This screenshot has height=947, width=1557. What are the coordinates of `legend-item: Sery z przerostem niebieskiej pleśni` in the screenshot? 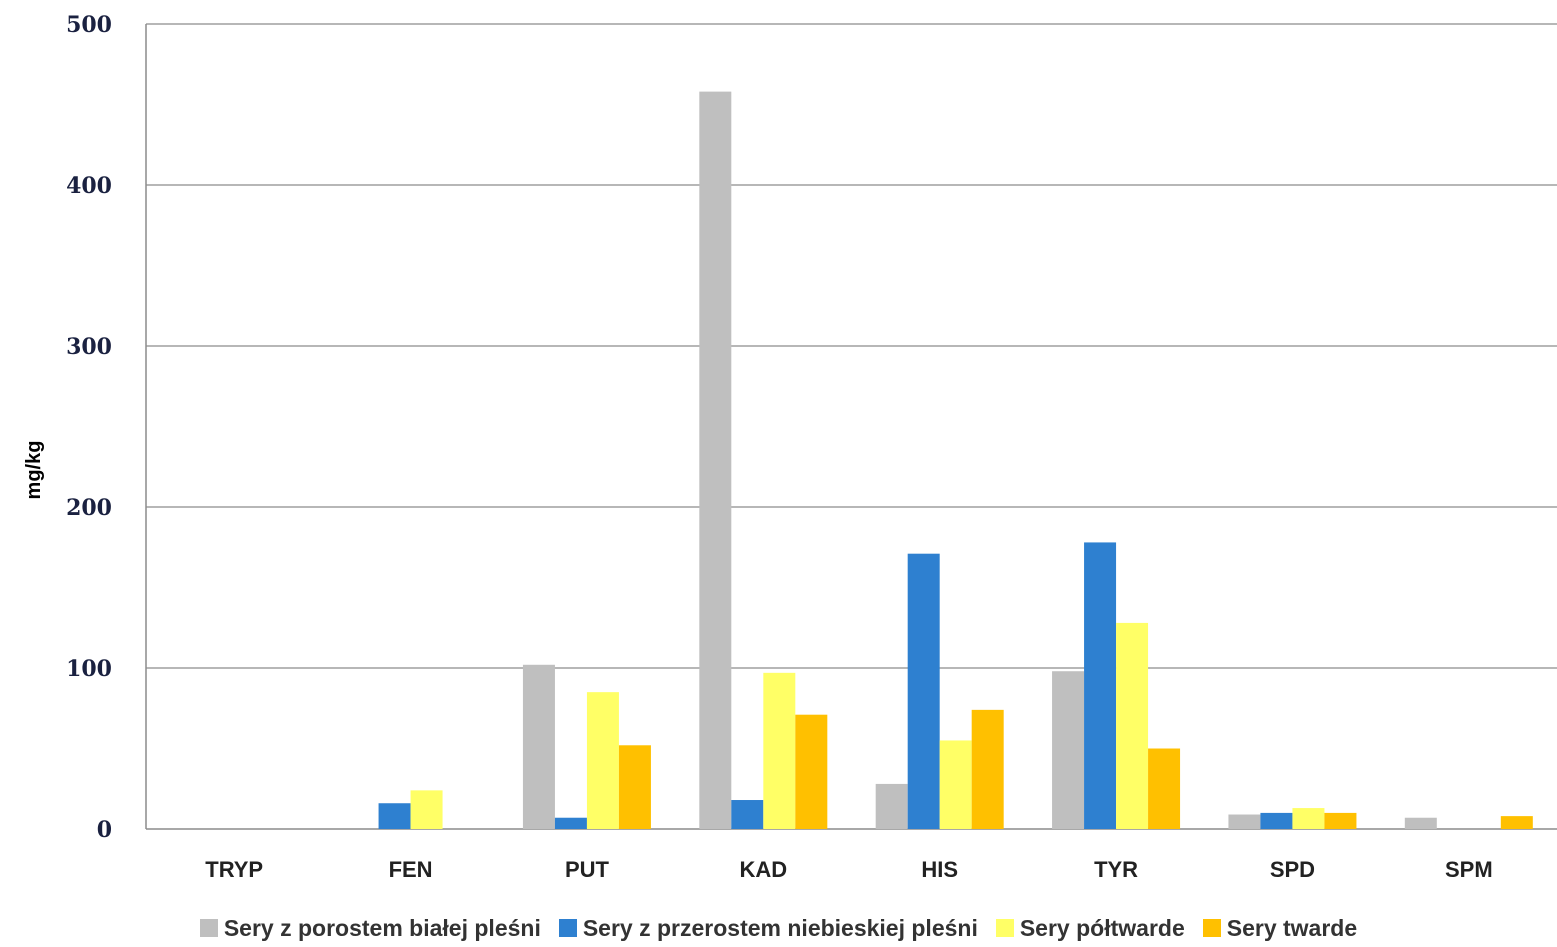 It's located at (768, 928).